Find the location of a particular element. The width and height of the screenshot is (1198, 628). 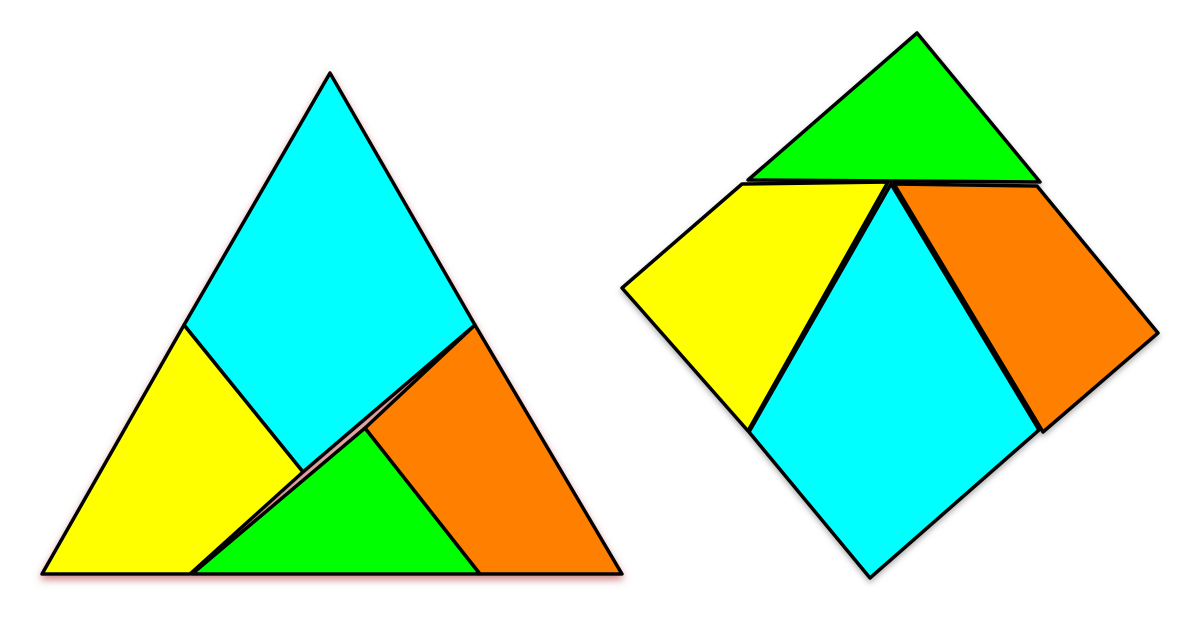

triangle-yellow-quadrilateral is located at coordinates (172, 449).